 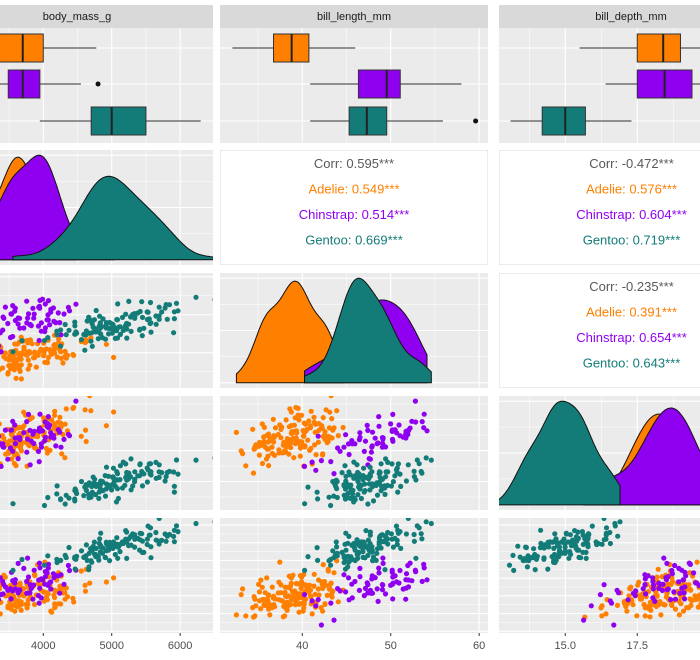 I want to click on panel-background, so click(x=106, y=575).